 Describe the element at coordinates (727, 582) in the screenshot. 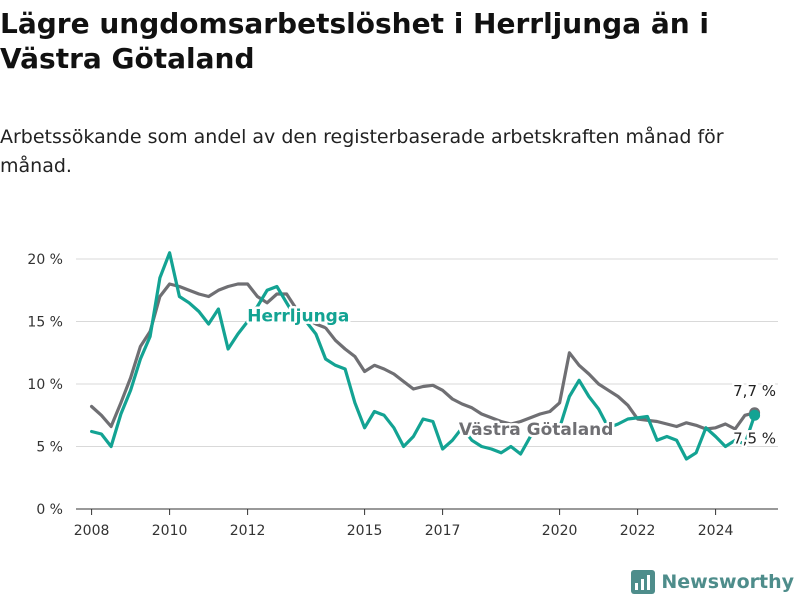

I see `brand-name: Newsworthy` at that location.